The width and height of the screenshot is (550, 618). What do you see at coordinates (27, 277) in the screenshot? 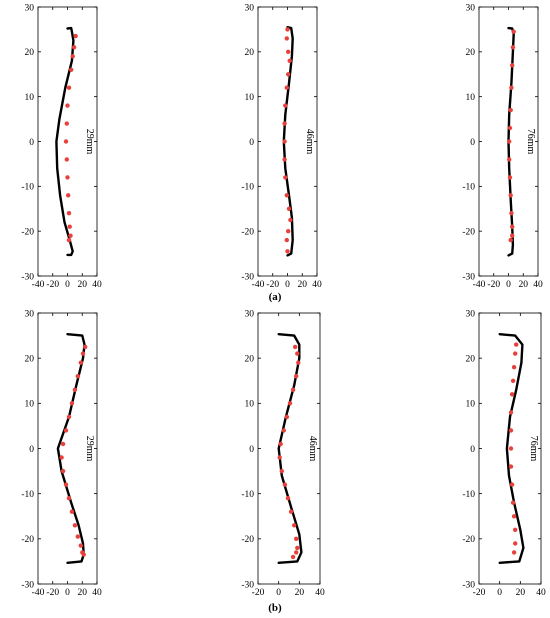
I see `y-tick-label: -30` at bounding box center [27, 277].